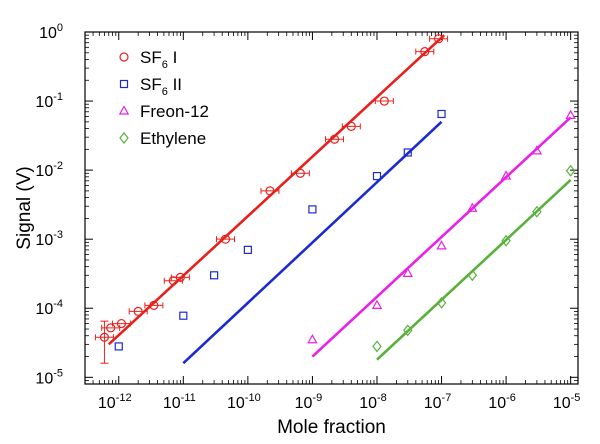 The image size is (600, 444). I want to click on x-tick-label: 10⁻⁵, so click(567, 402).